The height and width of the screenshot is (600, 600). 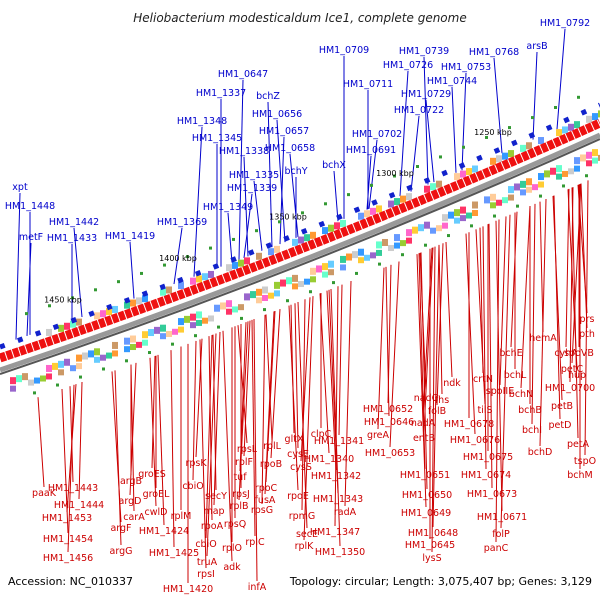 What do you see at coordinates (466, 67) in the screenshot?
I see `forward-gene-label: HM1_0753` at bounding box center [466, 67].